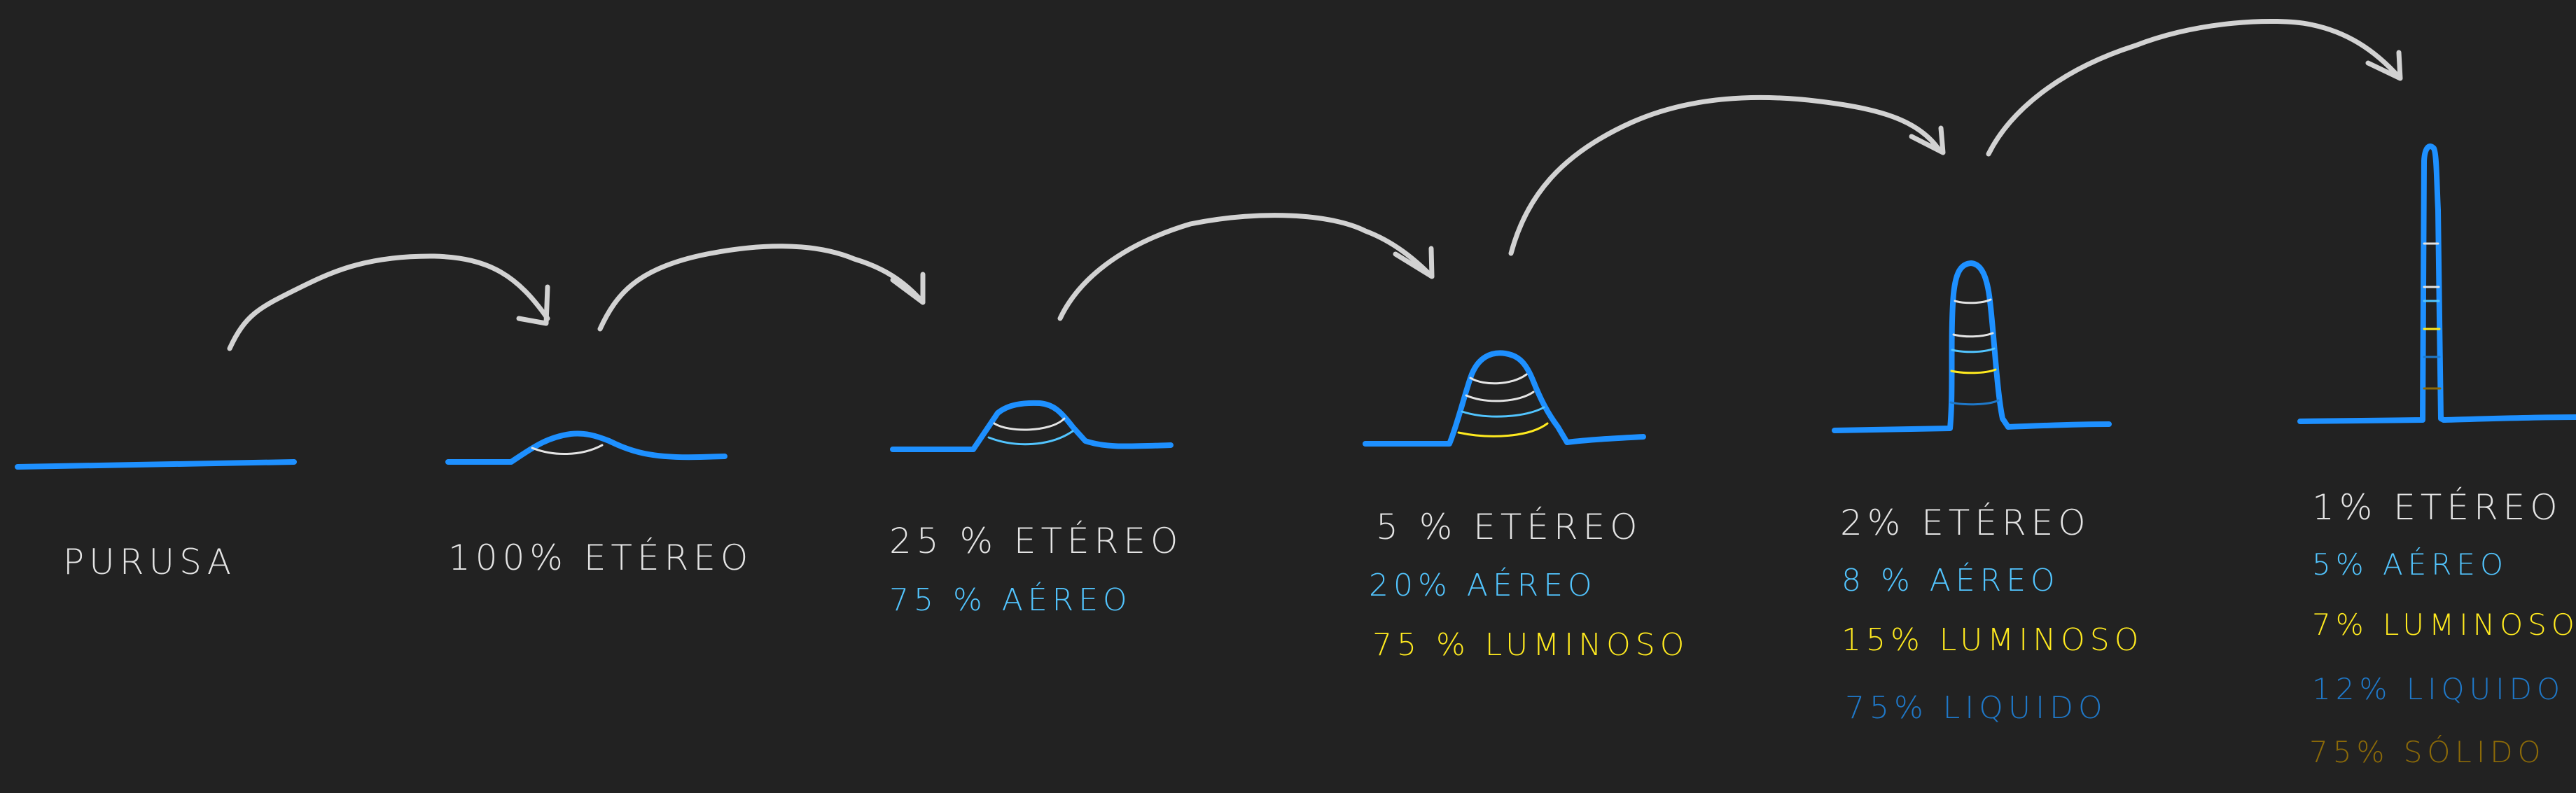 The width and height of the screenshot is (2576, 793). What do you see at coordinates (2444, 625) in the screenshot?
I see `stage-6-label-luminoso: 7% LUMINOSO` at bounding box center [2444, 625].